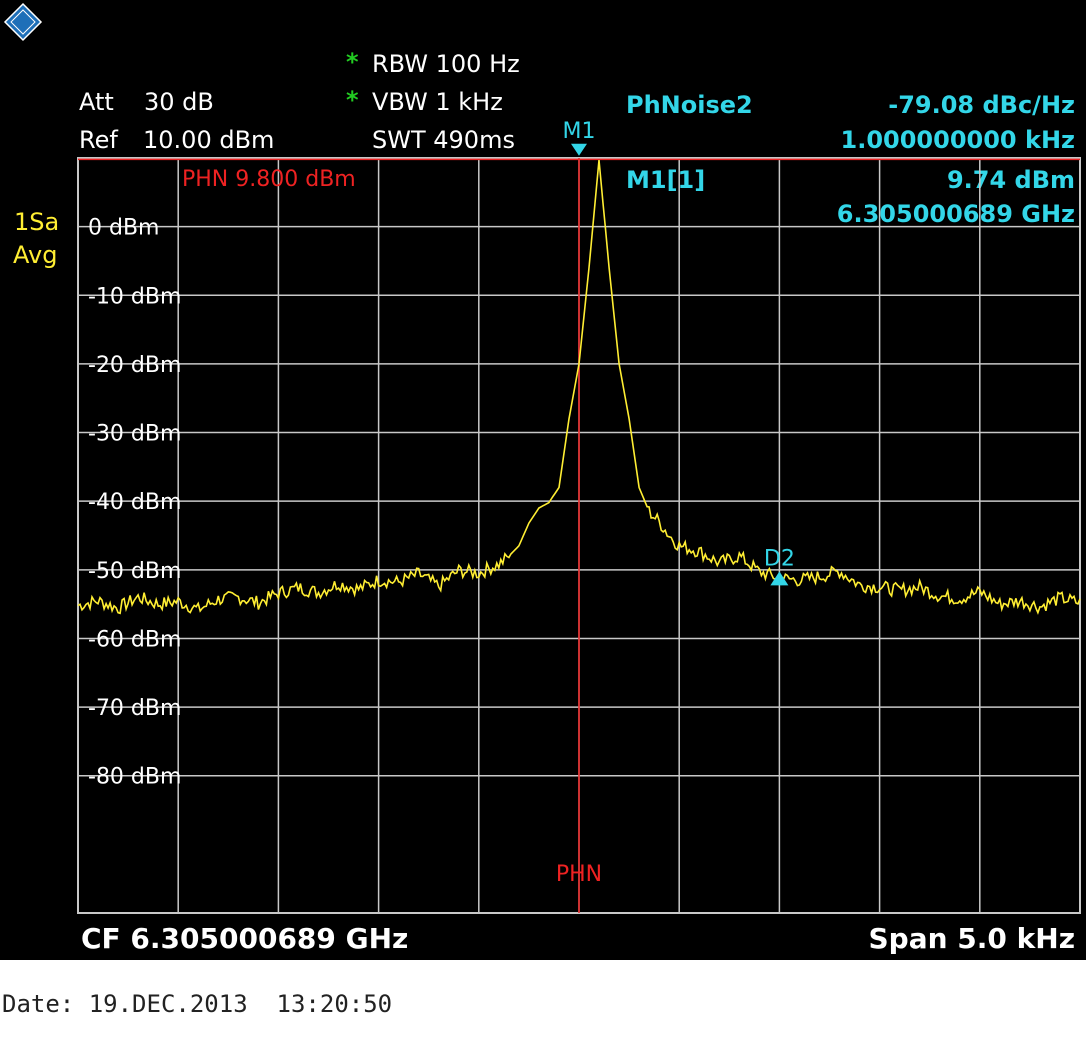  Describe the element at coordinates (972, 938) in the screenshot. I see `span: Span 5.0 kHz` at that location.